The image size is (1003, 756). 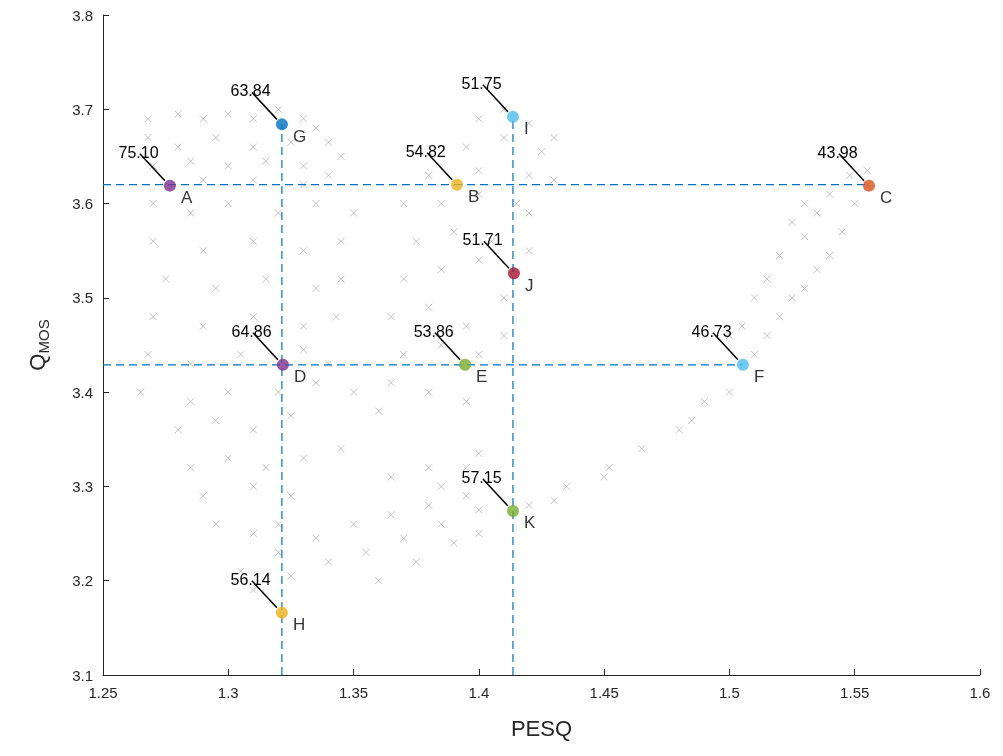 What do you see at coordinates (482, 377) in the screenshot?
I see `series-label: E` at bounding box center [482, 377].